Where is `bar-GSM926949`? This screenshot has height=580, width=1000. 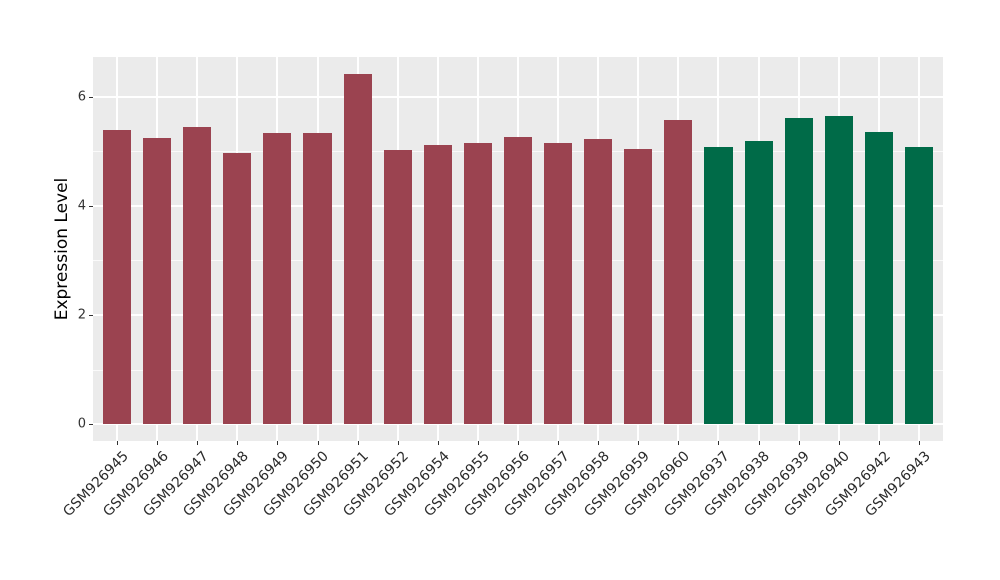
bar-GSM926949 is located at coordinates (277, 278).